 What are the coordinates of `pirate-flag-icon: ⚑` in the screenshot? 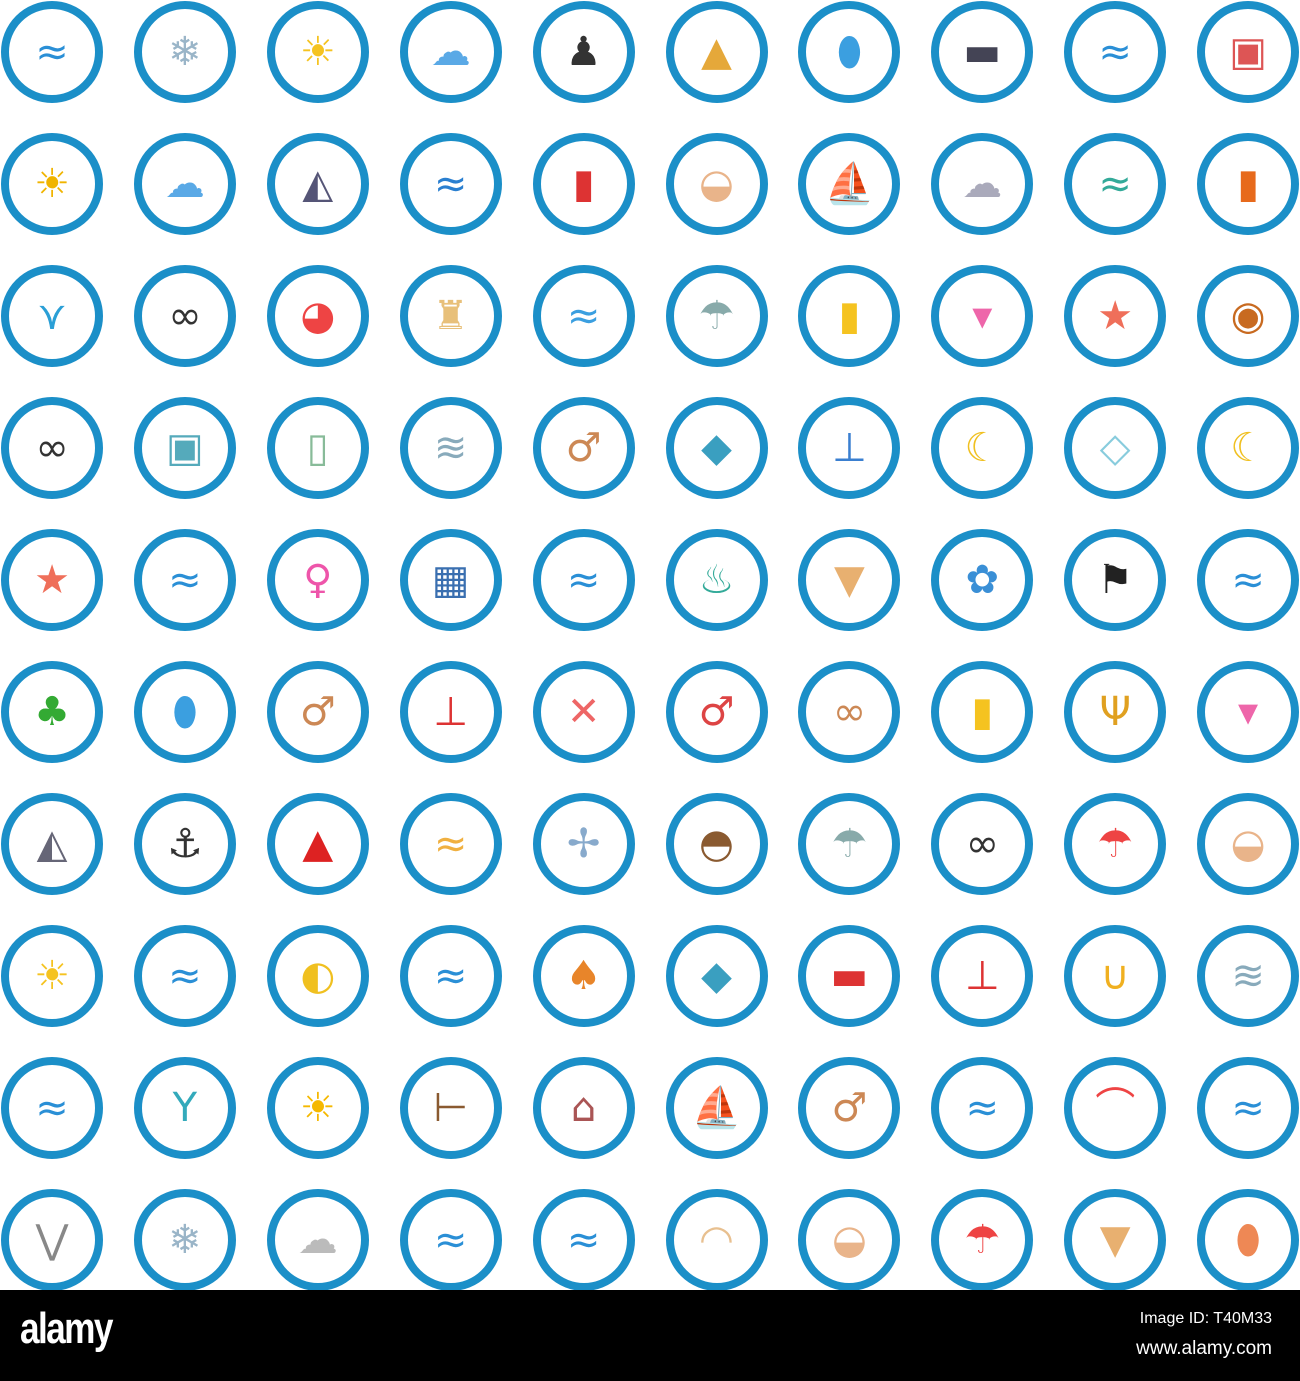 It's located at (1115, 580).